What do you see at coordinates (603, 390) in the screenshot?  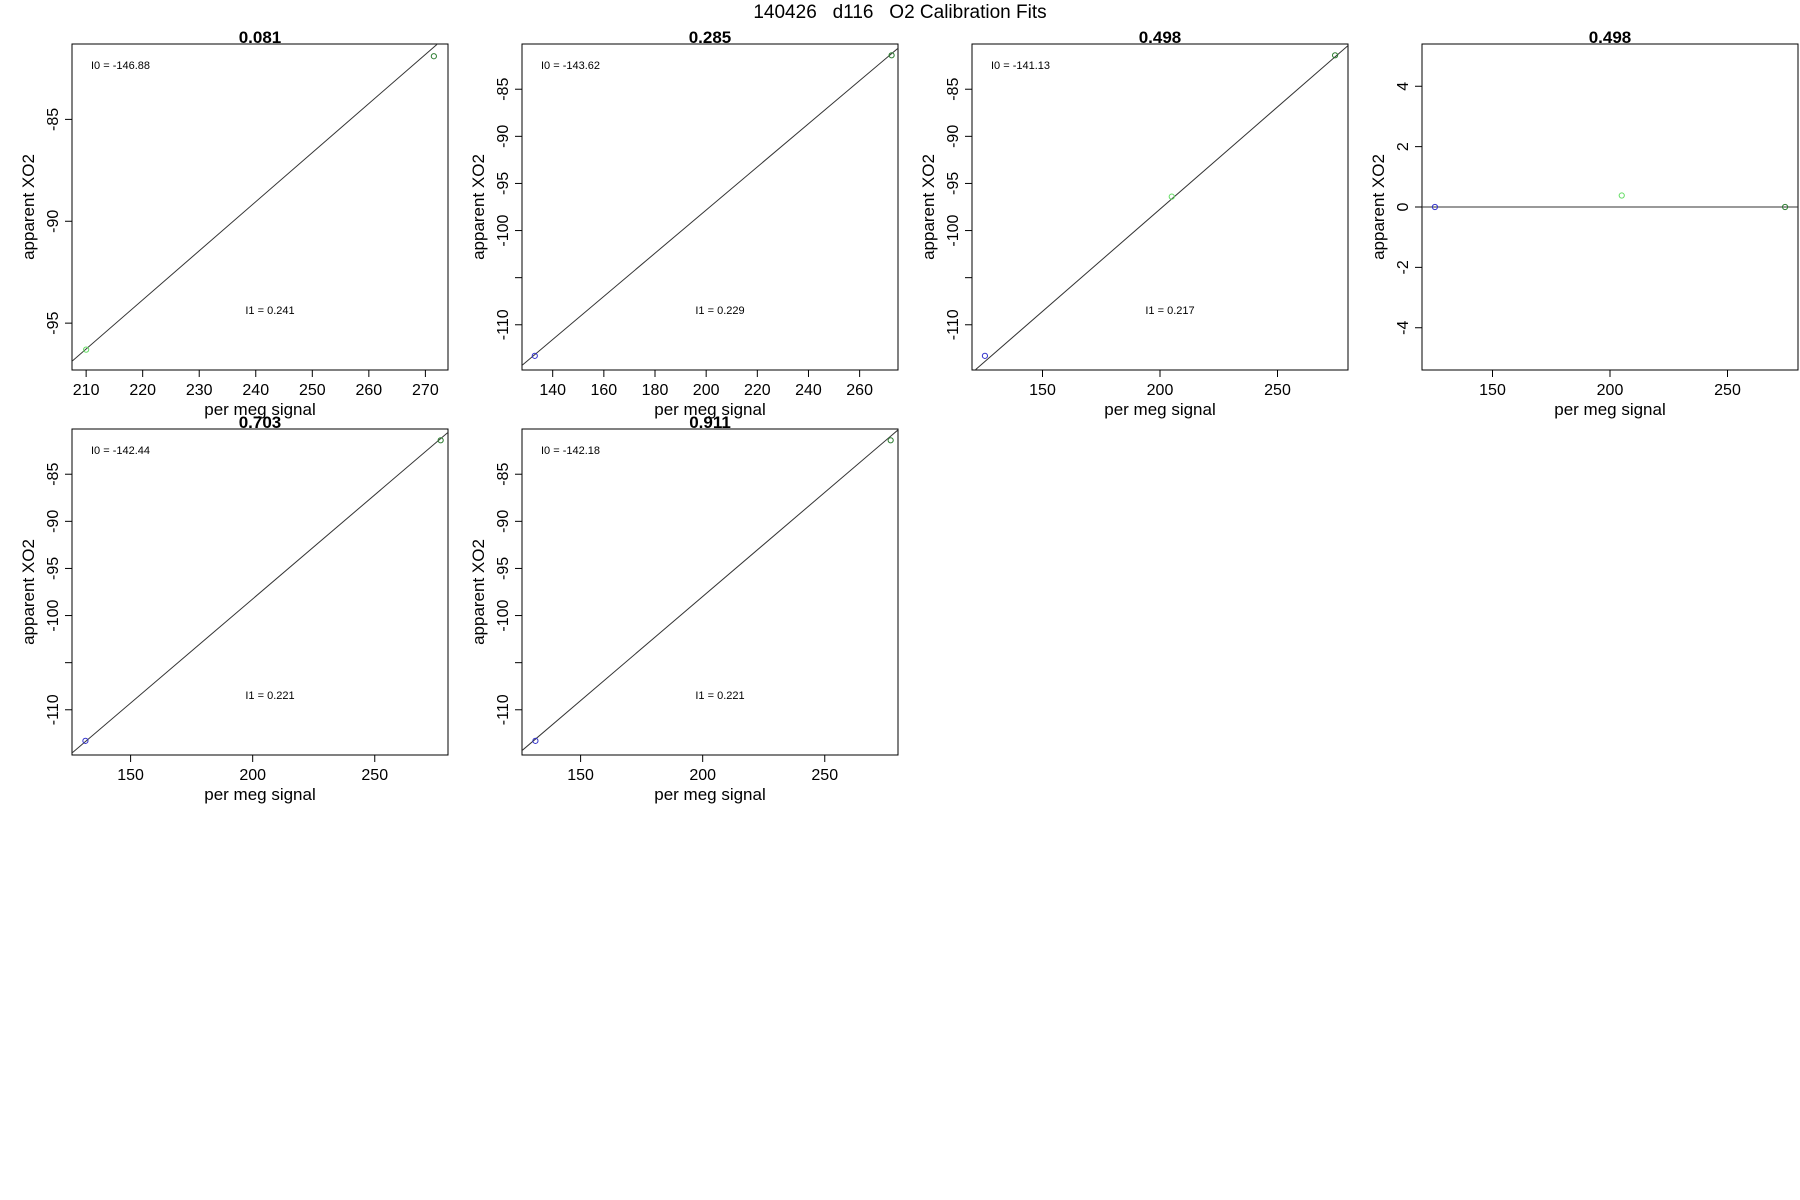 I see `x-tick-label: 160` at bounding box center [603, 390].